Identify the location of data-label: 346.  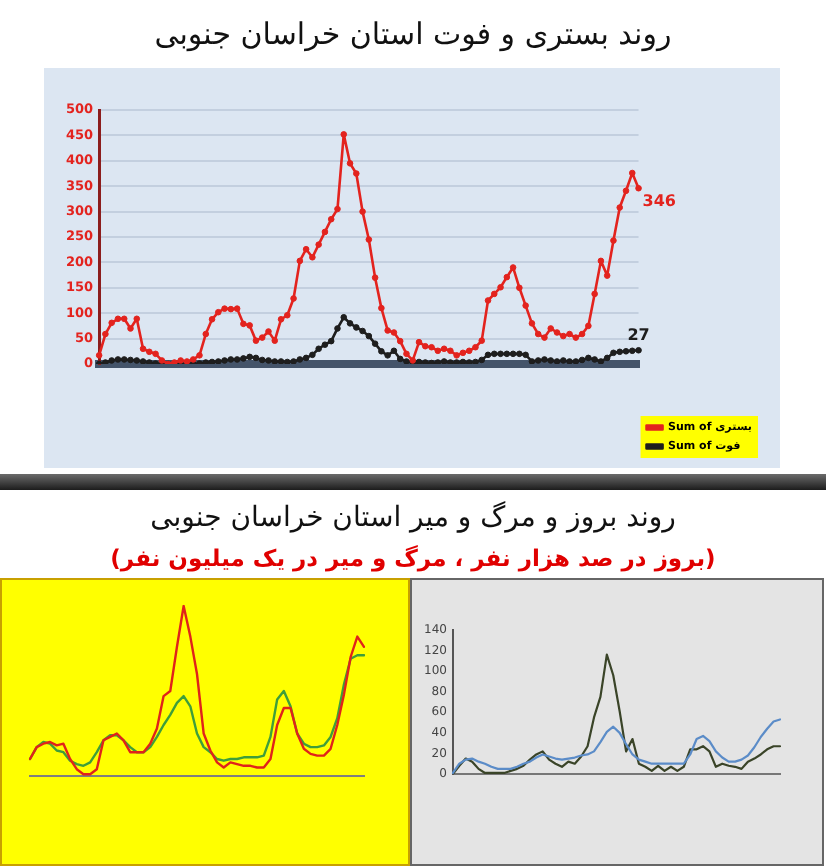
(659, 201).